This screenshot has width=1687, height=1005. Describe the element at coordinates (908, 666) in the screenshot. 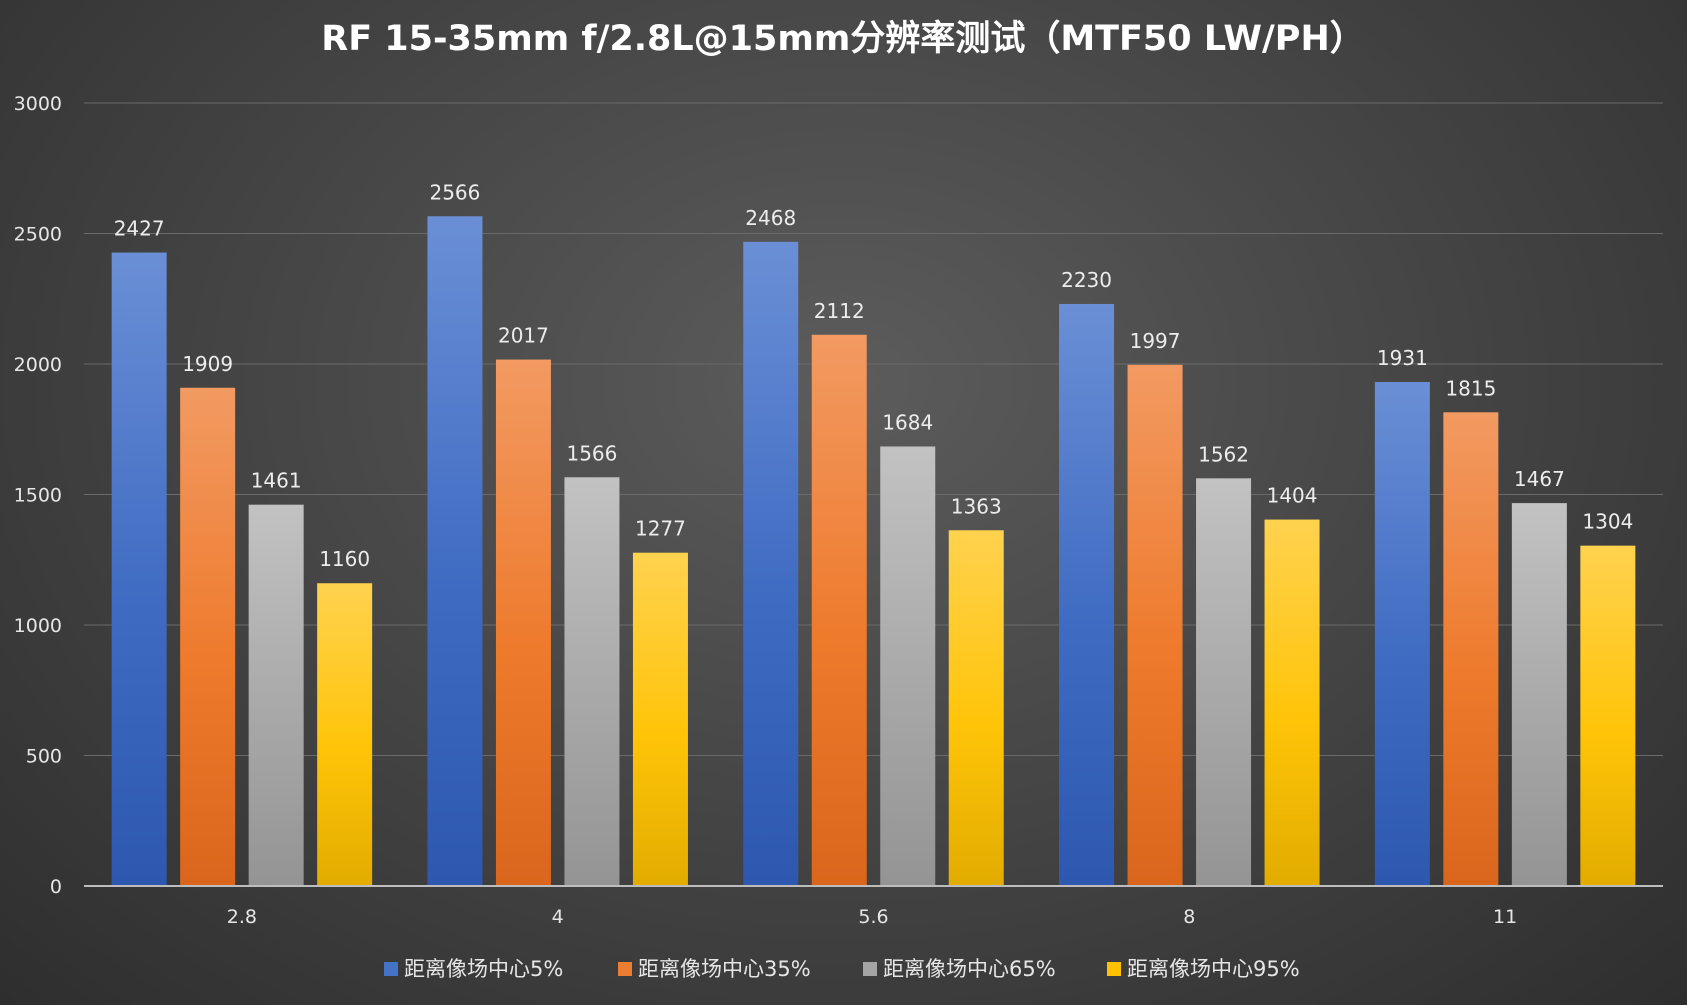

I see `bar-3-5.6` at that location.